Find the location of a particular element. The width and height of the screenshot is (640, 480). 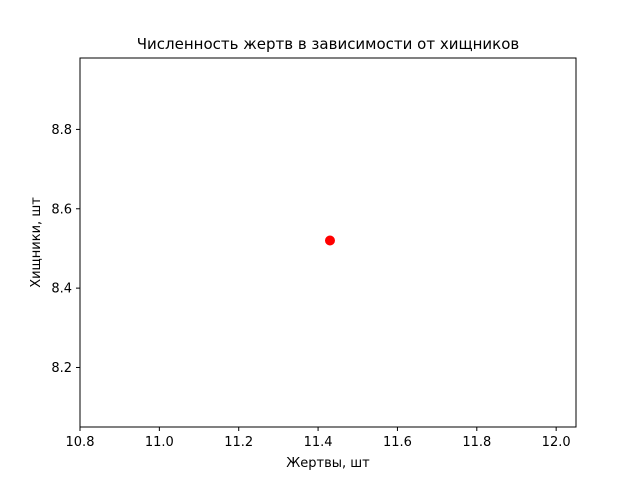

x-axis-ticks: 10.8 11.0 11.2 11.4 11.6 11.8 12.0 is located at coordinates (318, 438).